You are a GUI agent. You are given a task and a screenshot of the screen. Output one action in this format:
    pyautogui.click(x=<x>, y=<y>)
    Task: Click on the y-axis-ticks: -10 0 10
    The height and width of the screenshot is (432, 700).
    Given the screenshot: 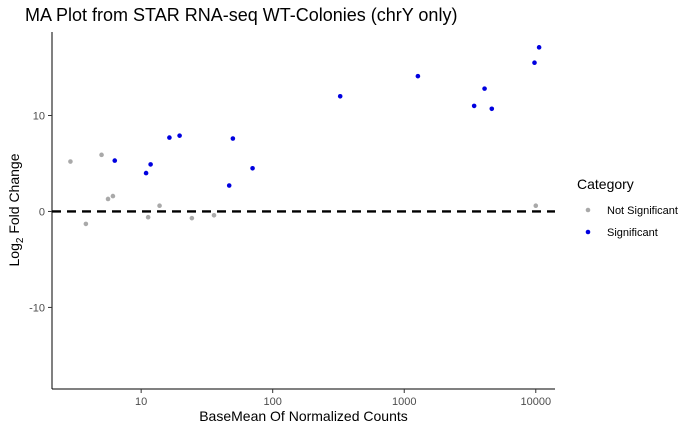 What is the action you would take?
    pyautogui.click(x=40, y=212)
    